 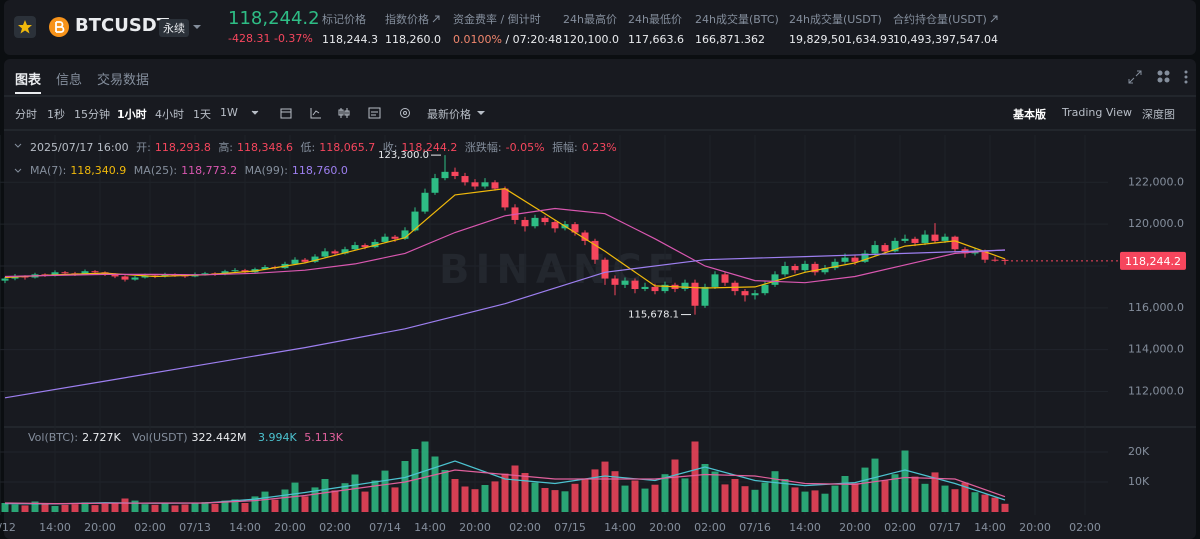 I want to click on interval-active: 1小时, so click(x=132, y=114).